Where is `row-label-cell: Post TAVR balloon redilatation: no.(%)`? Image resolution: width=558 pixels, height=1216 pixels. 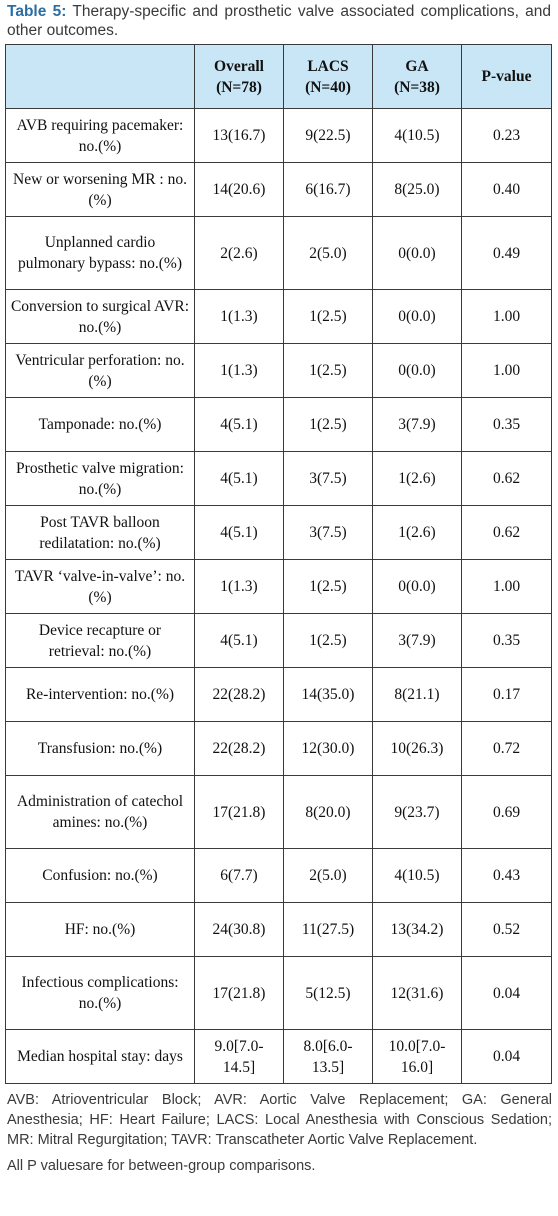 row-label-cell: Post TAVR balloon redilatation: no.(%) is located at coordinates (100, 532).